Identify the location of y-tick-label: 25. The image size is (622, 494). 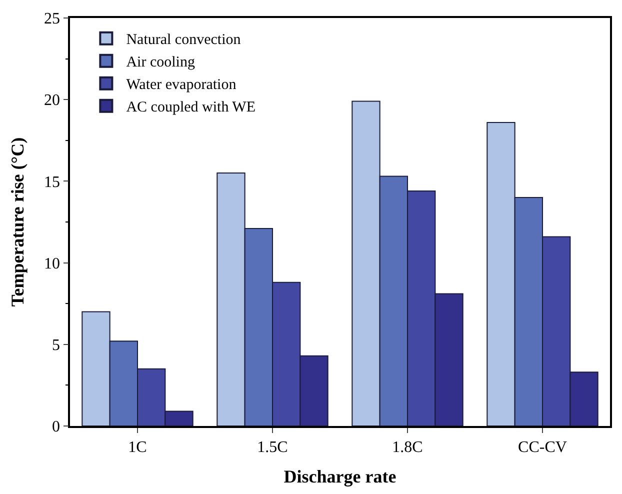
(52, 19).